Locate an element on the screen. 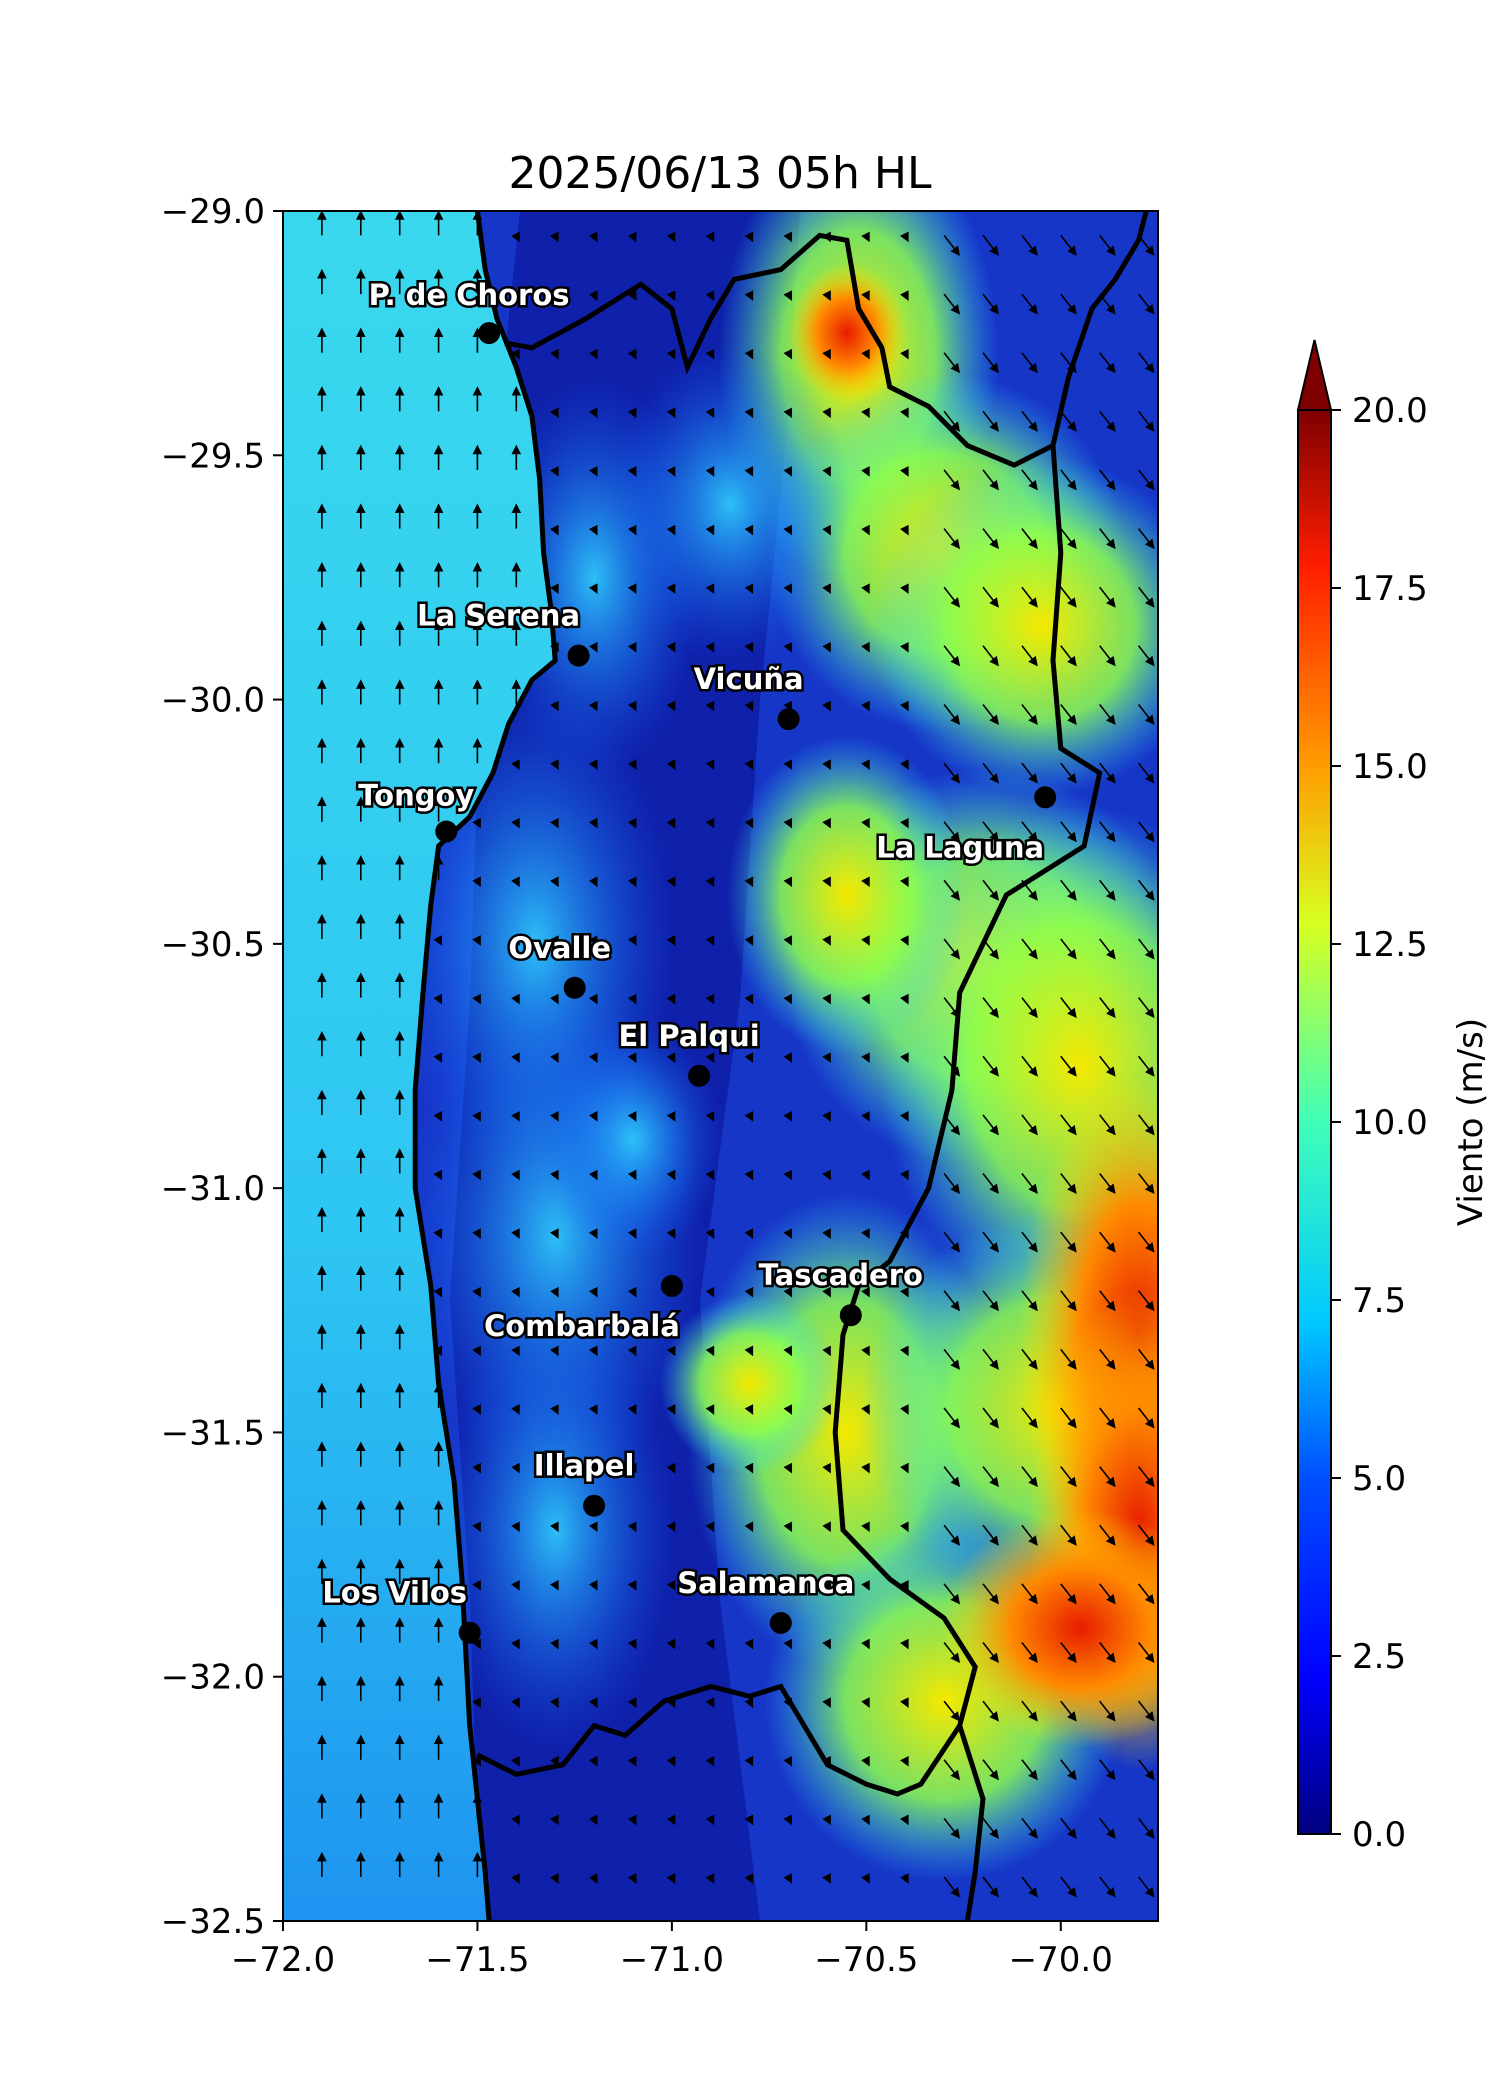 The width and height of the screenshot is (1500, 2100). map-title: 2025/06/13 05h HL is located at coordinates (720, 173).